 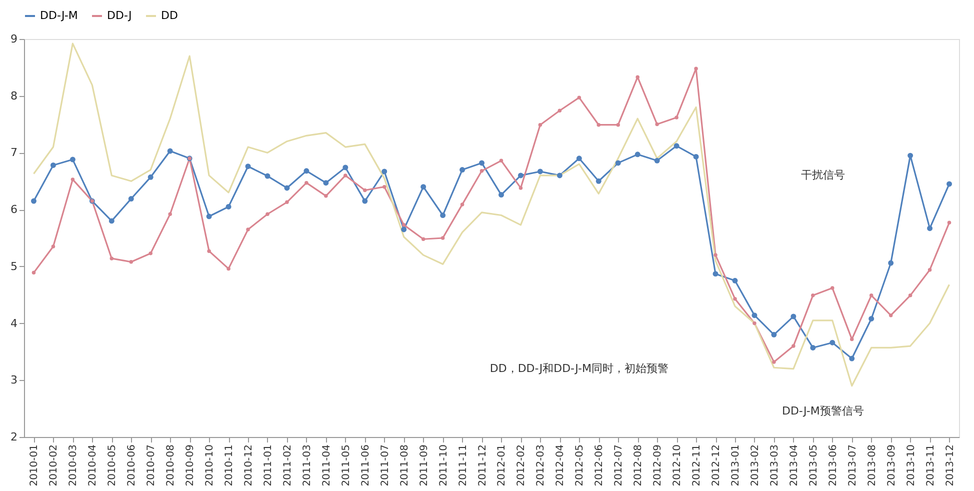 What do you see at coordinates (14, 209) in the screenshot?
I see `y-tick-label: 6` at bounding box center [14, 209].